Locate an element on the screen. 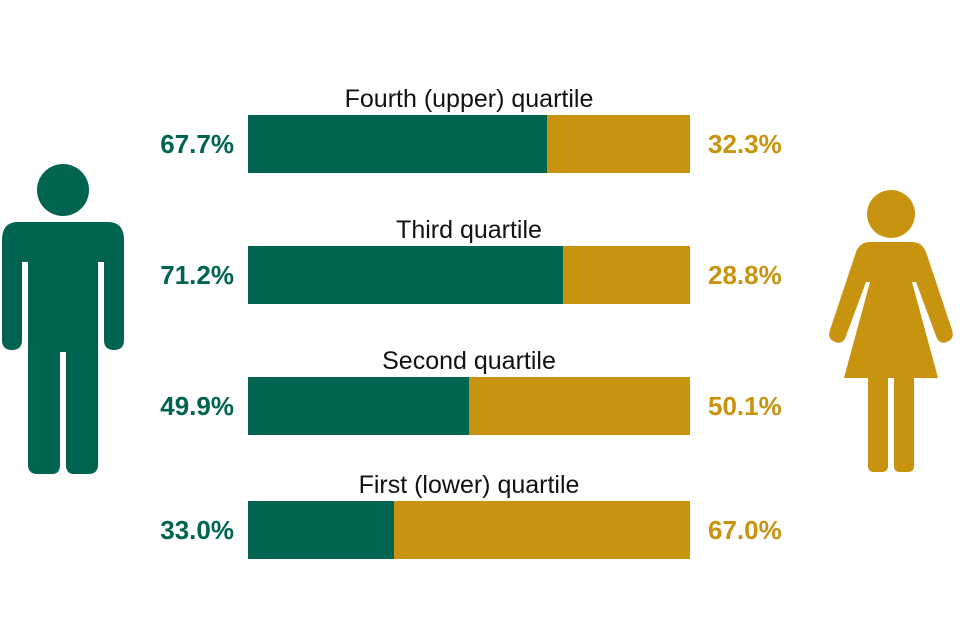  female-percentage: 28.8% is located at coordinates (745, 275).